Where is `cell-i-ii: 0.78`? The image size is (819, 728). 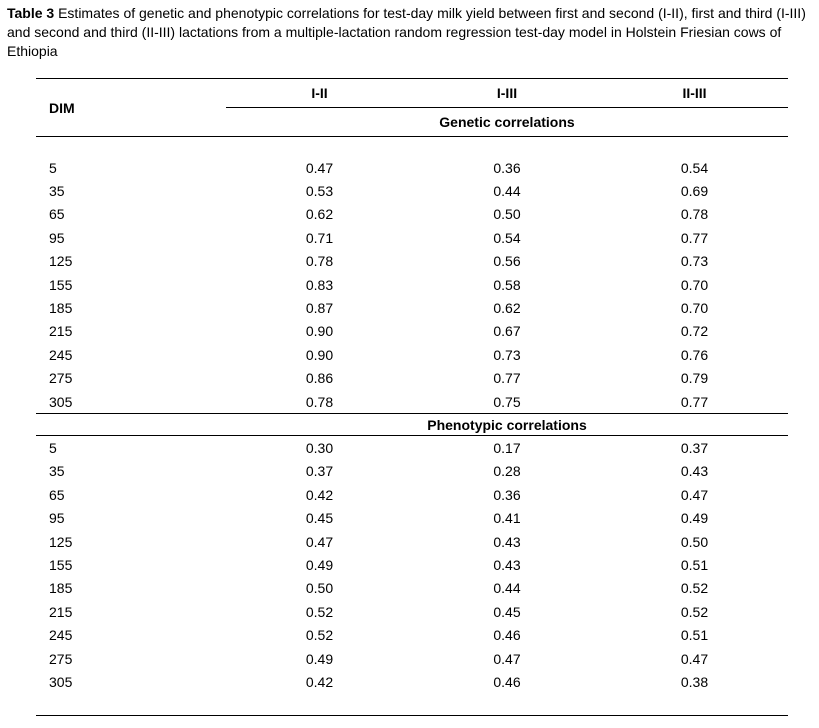 cell-i-ii: 0.78 is located at coordinates (319, 401).